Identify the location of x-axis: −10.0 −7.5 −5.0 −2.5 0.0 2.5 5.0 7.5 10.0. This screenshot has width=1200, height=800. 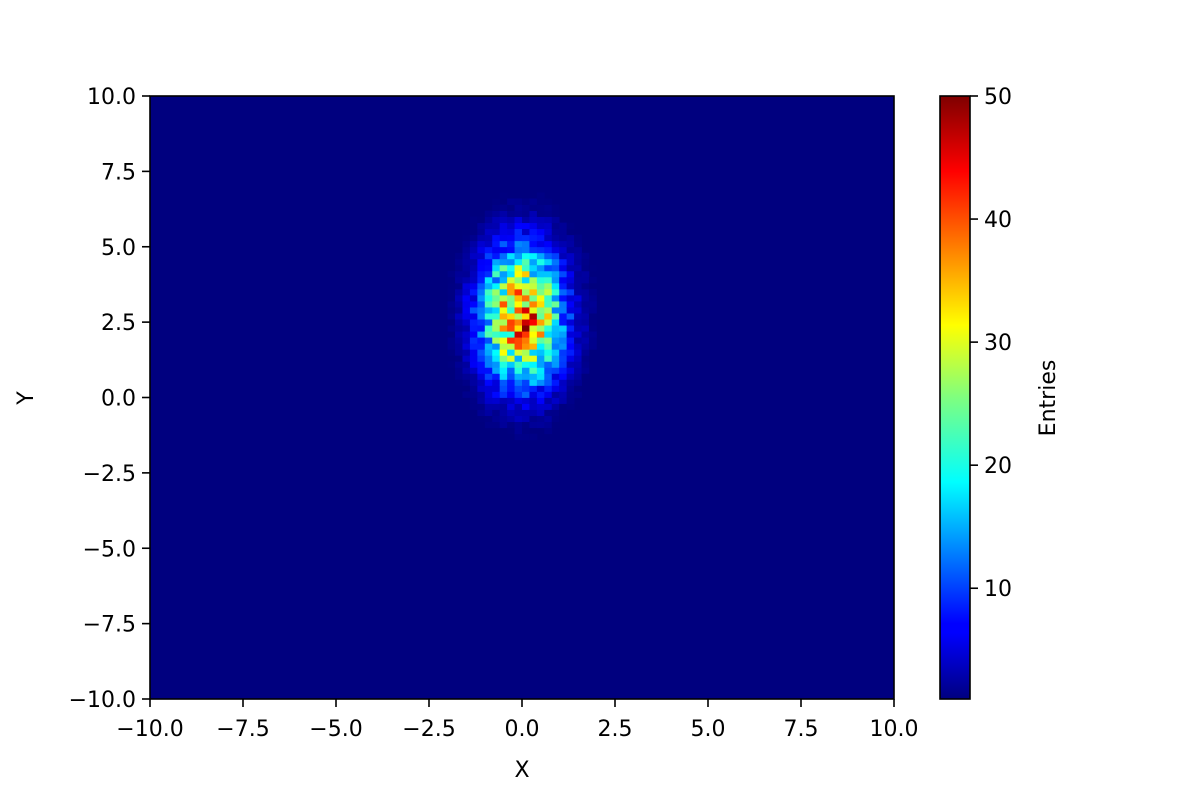
(517, 720).